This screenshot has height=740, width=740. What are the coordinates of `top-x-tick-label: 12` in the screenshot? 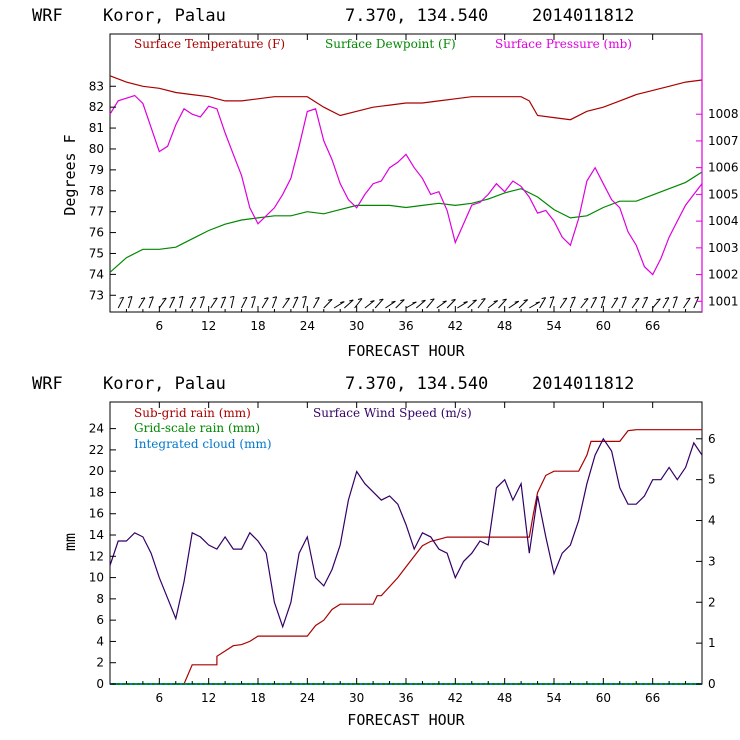 It's located at (208, 326).